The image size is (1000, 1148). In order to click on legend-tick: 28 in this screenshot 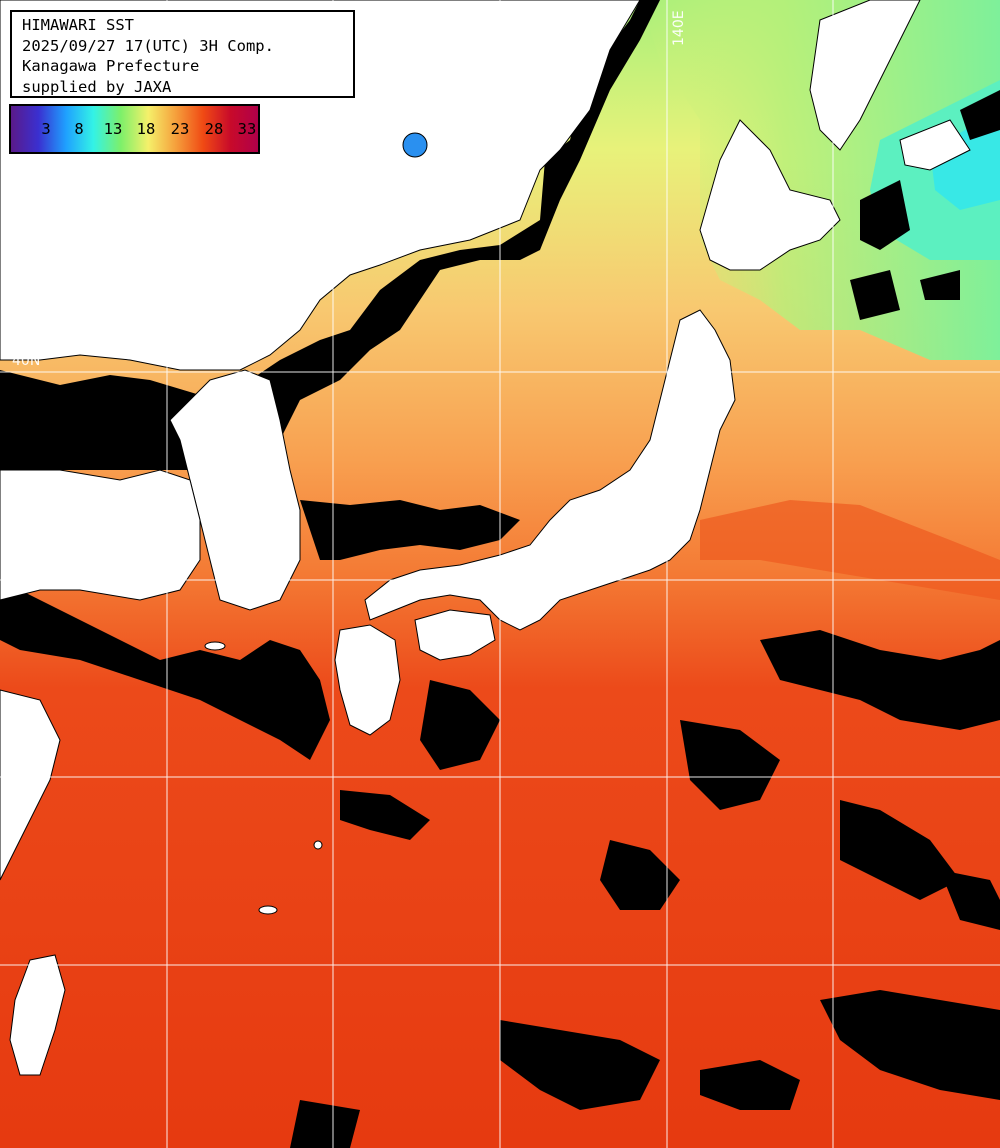, I will do `click(214, 129)`.